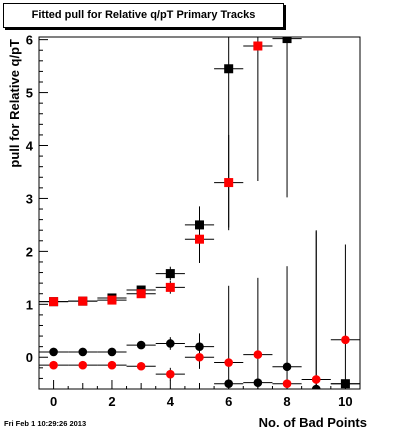  What do you see at coordinates (29, 357) in the screenshot?
I see `y-tick-label: 0` at bounding box center [29, 357].